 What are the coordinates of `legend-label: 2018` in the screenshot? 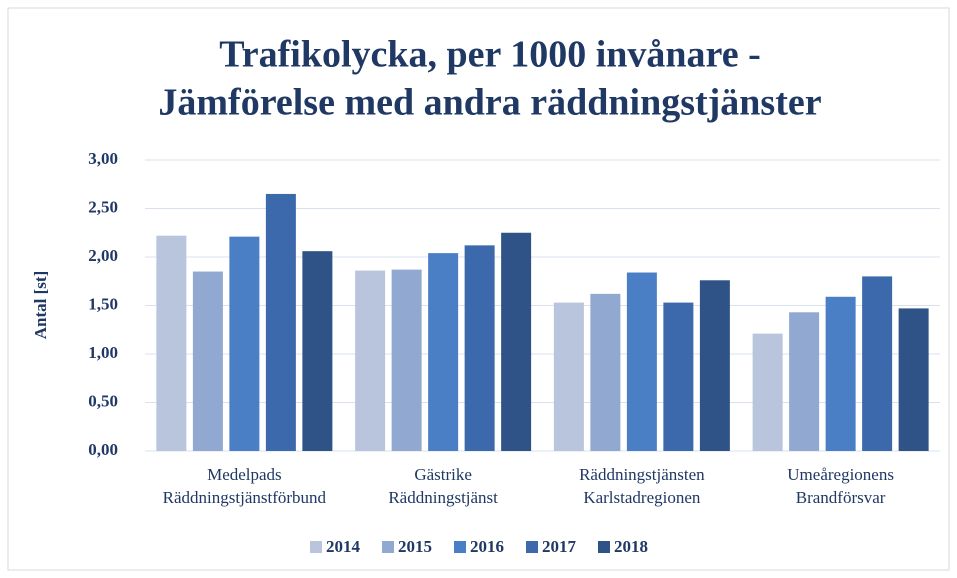 It's located at (631, 546).